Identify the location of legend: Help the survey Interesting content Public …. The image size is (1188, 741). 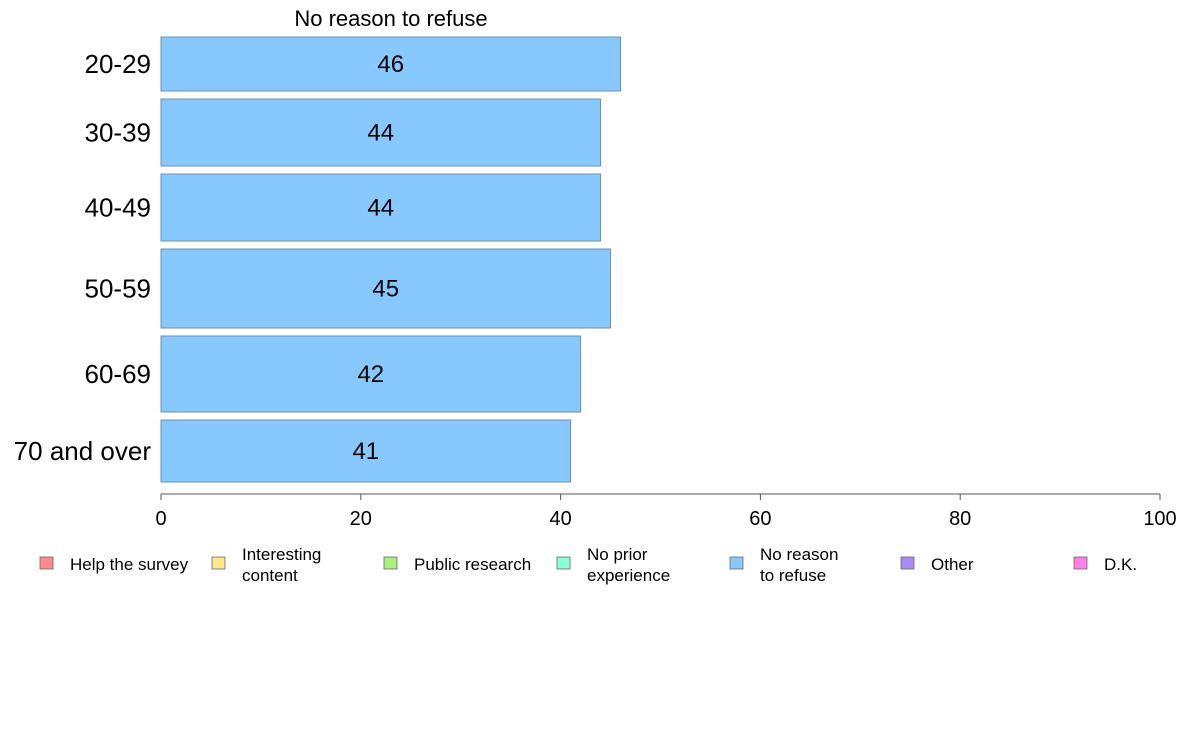
(588, 565).